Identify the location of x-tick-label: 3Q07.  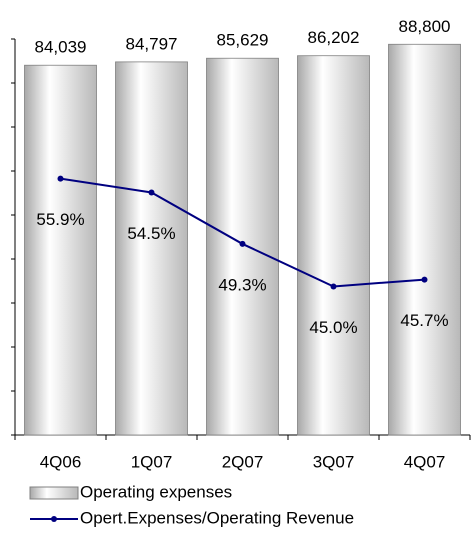
(334, 461).